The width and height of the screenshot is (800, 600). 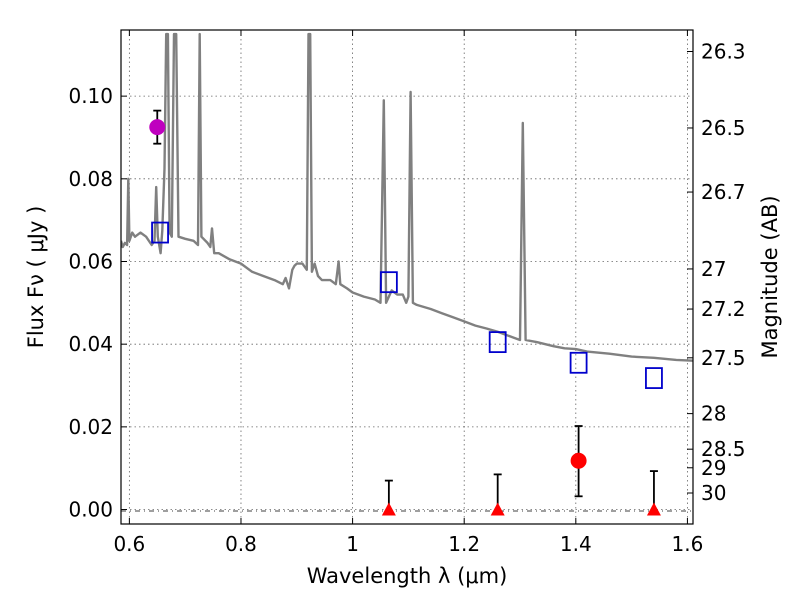 What do you see at coordinates (723, 309) in the screenshot?
I see `right-tick-label: 27.2` at bounding box center [723, 309].